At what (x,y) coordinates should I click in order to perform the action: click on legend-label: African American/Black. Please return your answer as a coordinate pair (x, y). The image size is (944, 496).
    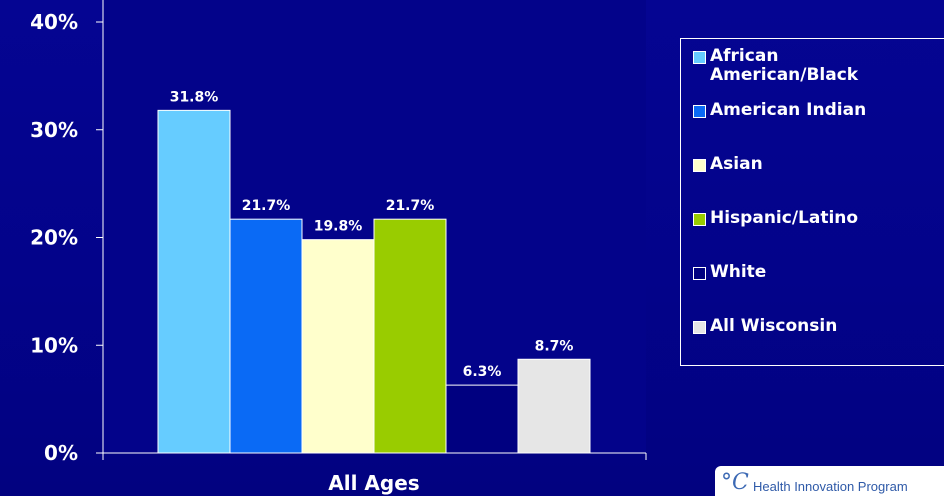
    Looking at the image, I should click on (784, 65).